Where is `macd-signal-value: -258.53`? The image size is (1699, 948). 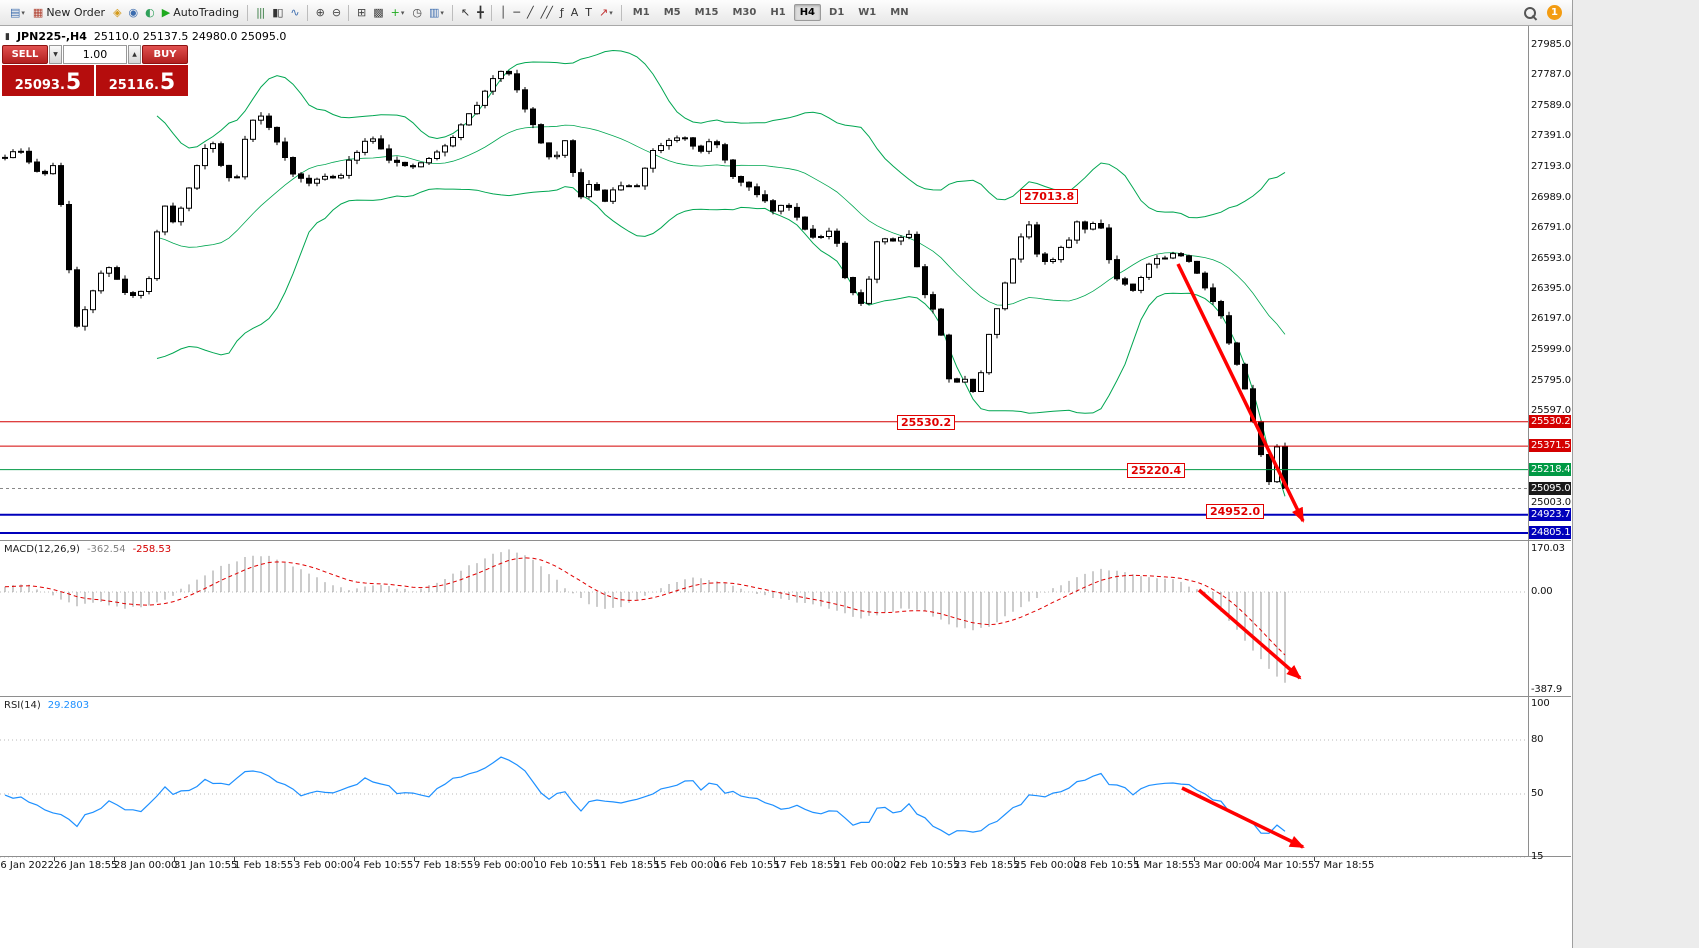
macd-signal-value: -258.53 is located at coordinates (152, 549).